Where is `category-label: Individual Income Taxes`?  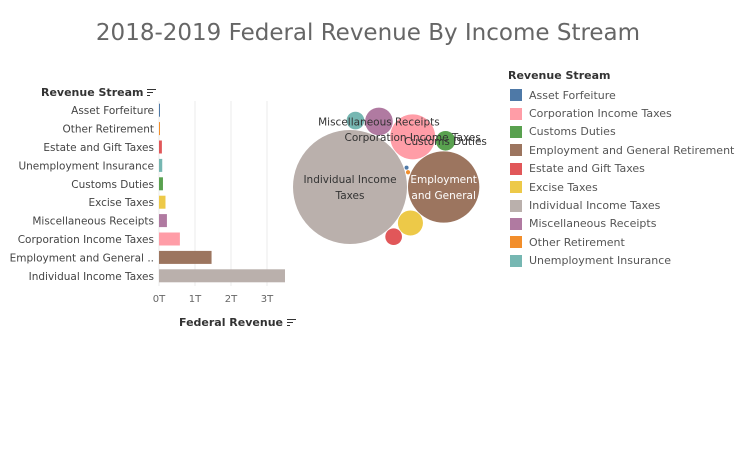 category-label: Individual Income Taxes is located at coordinates (91, 277).